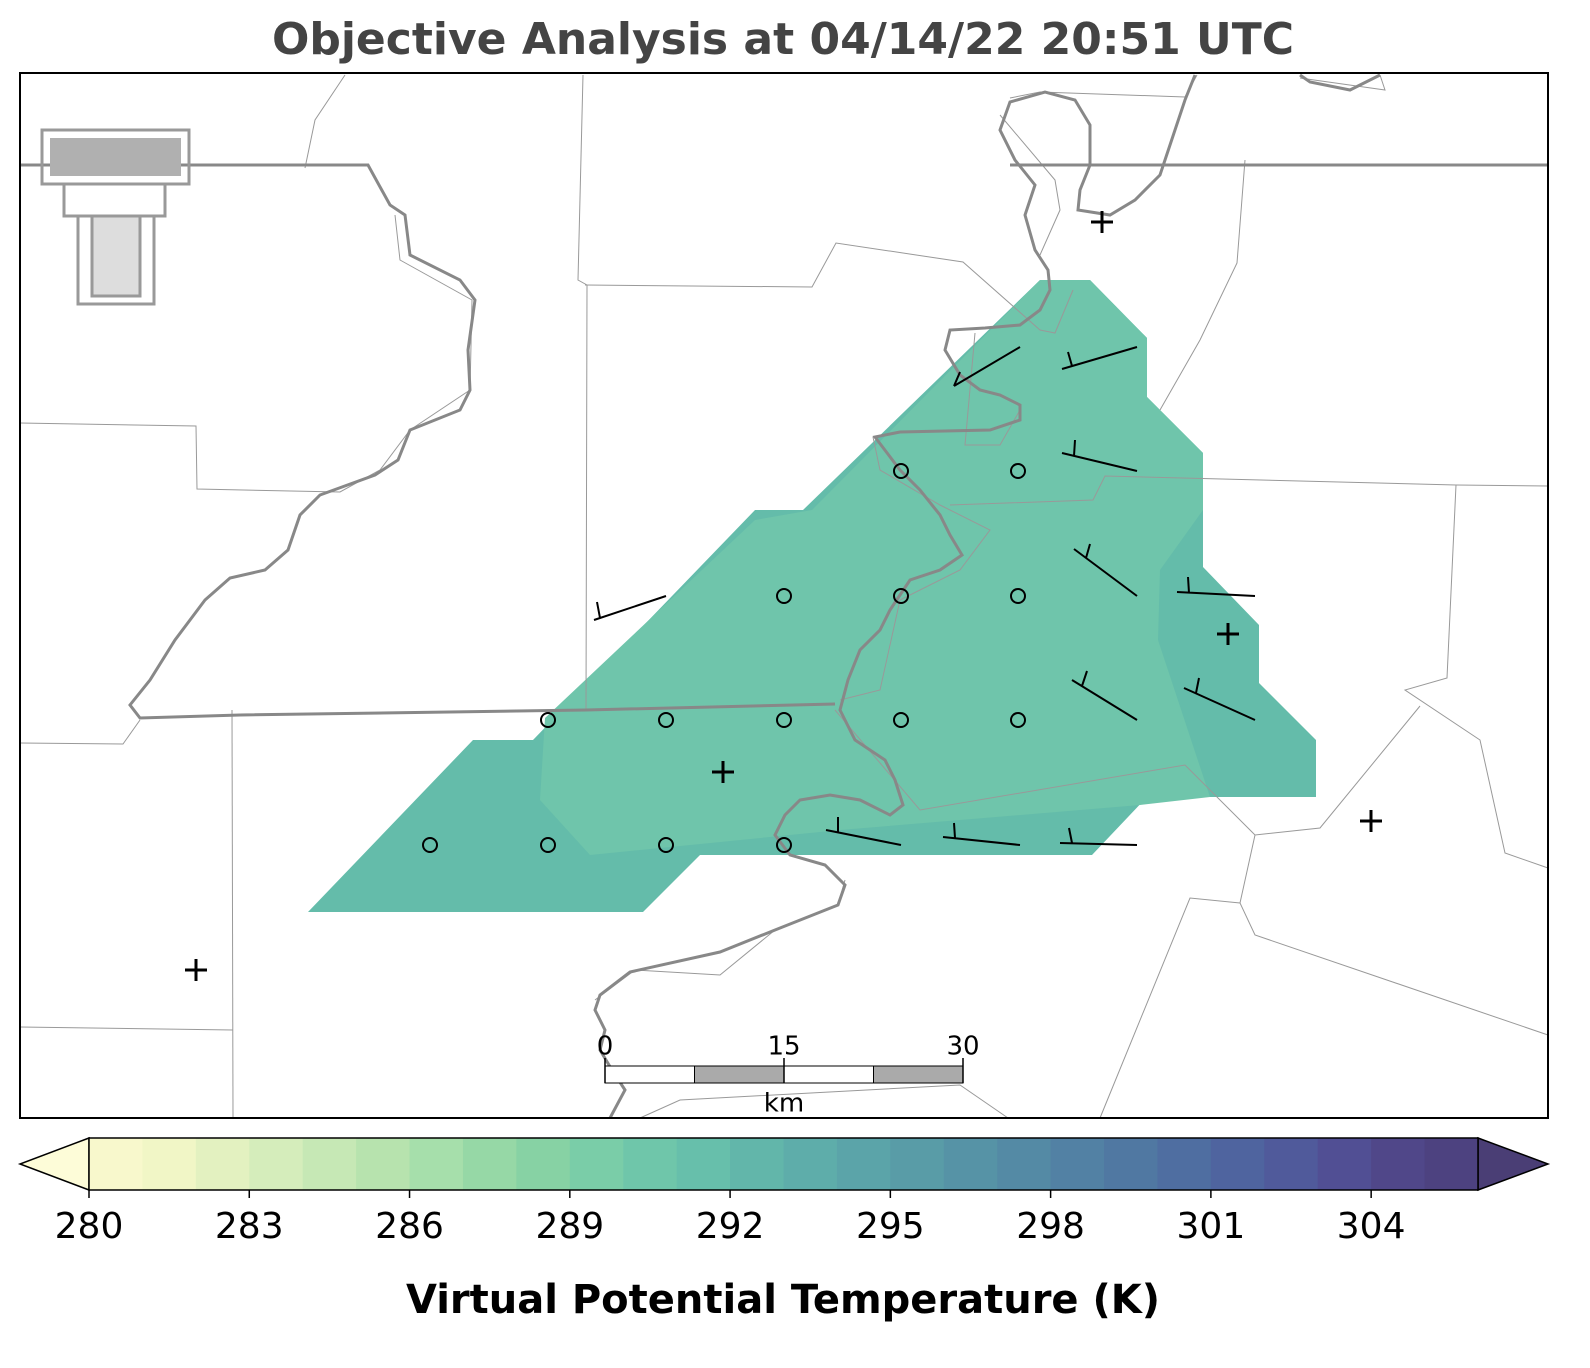 The image size is (1590, 1368). Describe the element at coordinates (783, 1300) in the screenshot. I see `colorbar-label: Virtual Potential Temperature (K)` at that location.